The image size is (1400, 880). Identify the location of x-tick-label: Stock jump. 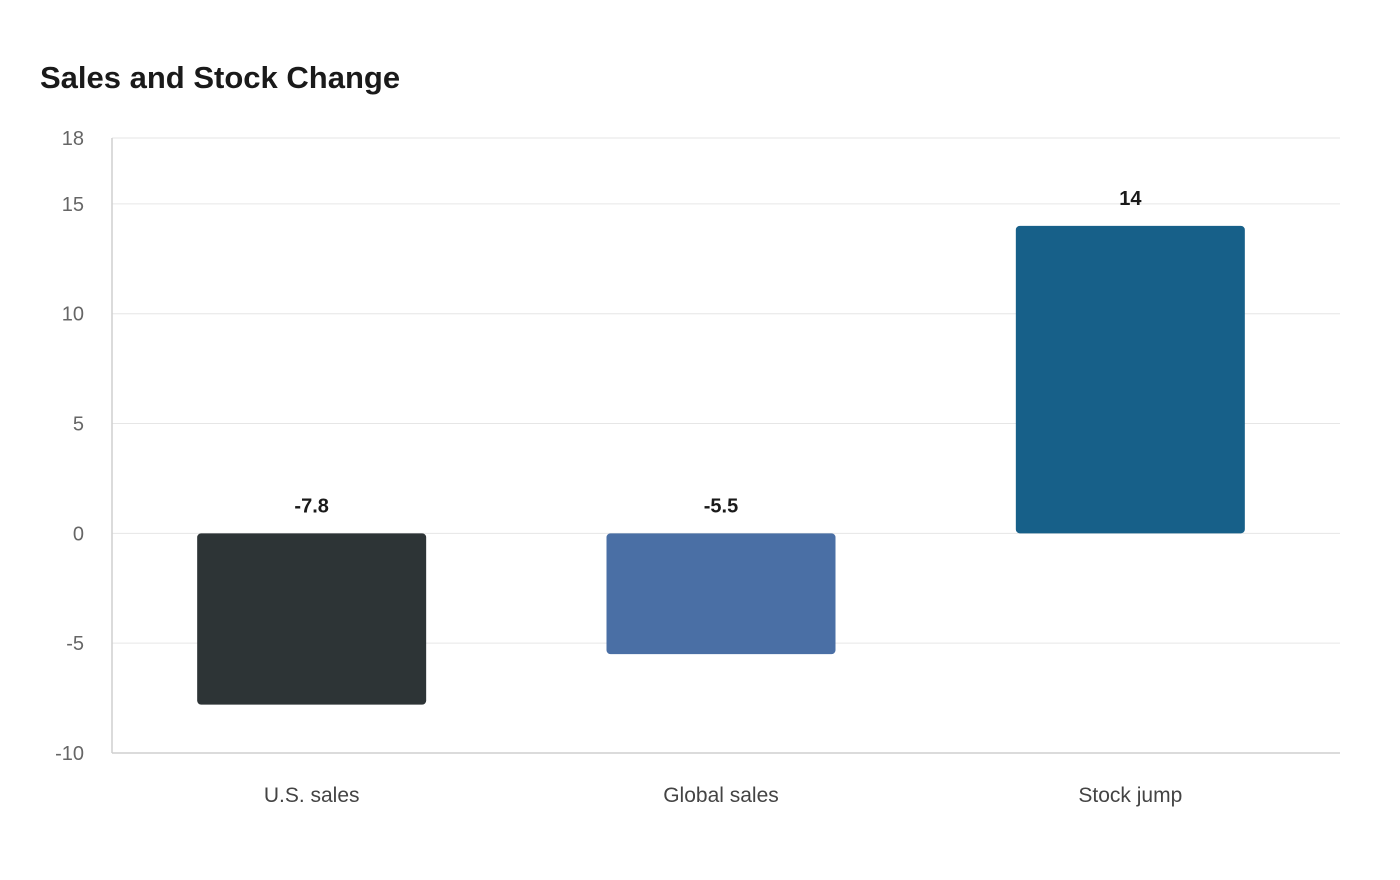
(1130, 795).